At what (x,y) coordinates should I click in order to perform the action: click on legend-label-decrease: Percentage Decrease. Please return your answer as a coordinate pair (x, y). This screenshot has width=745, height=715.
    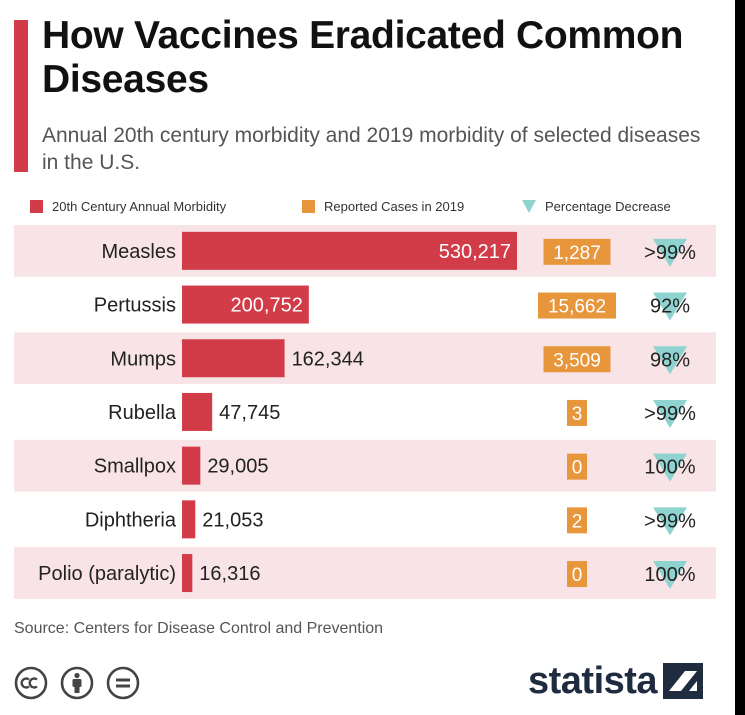
    Looking at the image, I should click on (608, 206).